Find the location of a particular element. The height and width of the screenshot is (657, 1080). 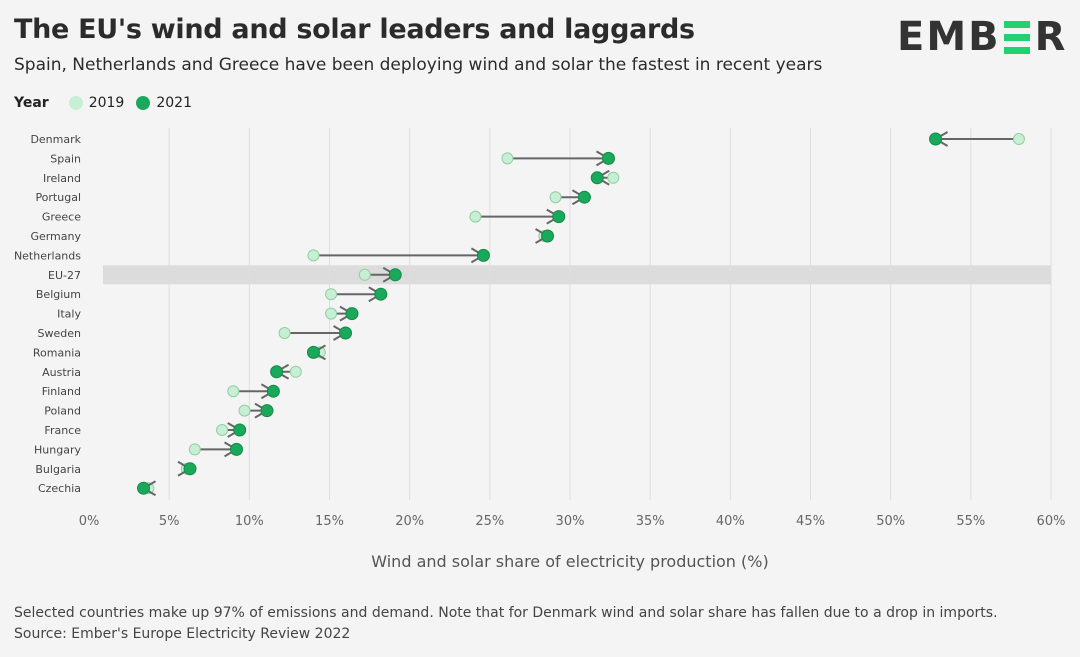

category-label: EU-27 is located at coordinates (64, 275).